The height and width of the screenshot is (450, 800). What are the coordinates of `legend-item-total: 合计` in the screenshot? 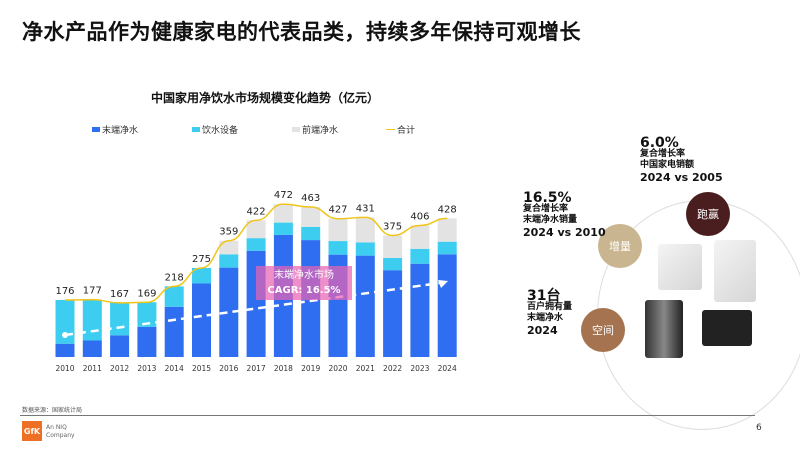 It's located at (400, 129).